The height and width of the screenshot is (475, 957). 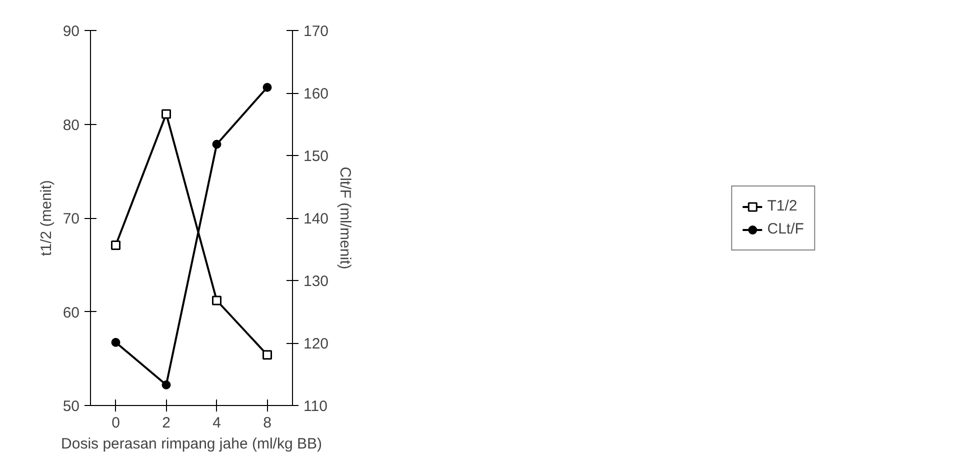 What do you see at coordinates (71, 313) in the screenshot?
I see `y-tick-label: 60` at bounding box center [71, 313].